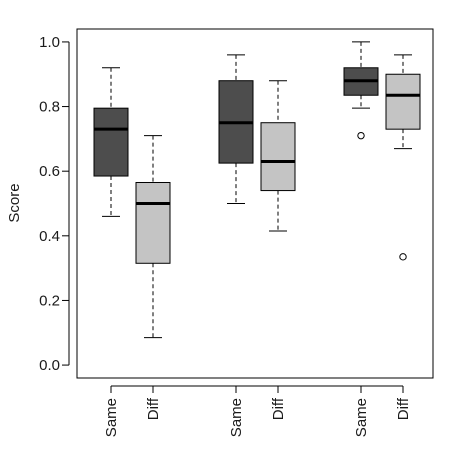 The height and width of the screenshot is (469, 474). I want to click on y-tick-label: 0.0, so click(49, 365).